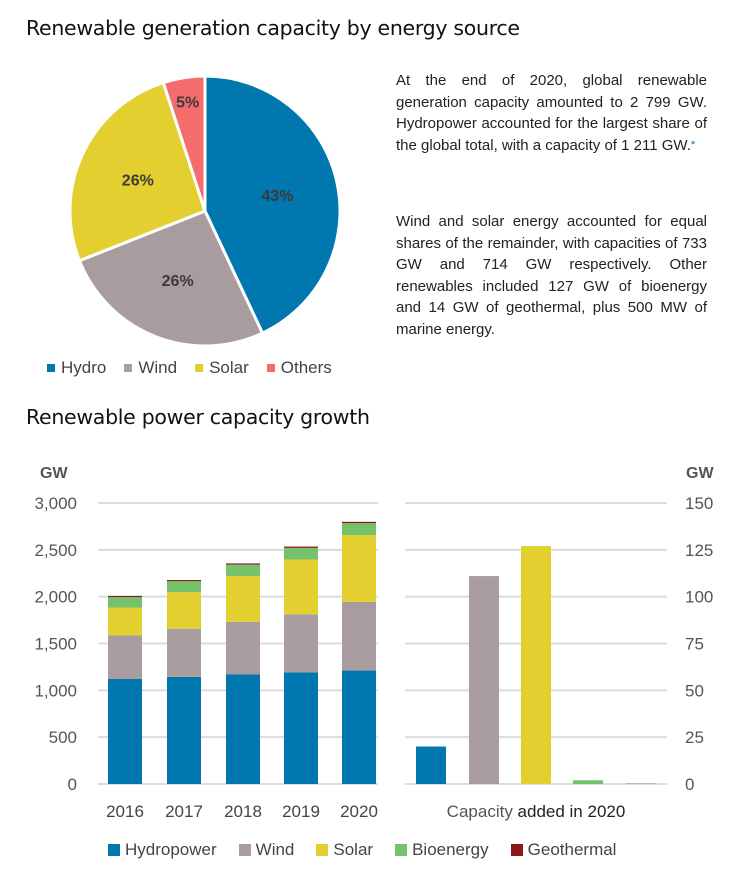  I want to click on bar-legend-item-geothermal: Geothermal, so click(563, 850).